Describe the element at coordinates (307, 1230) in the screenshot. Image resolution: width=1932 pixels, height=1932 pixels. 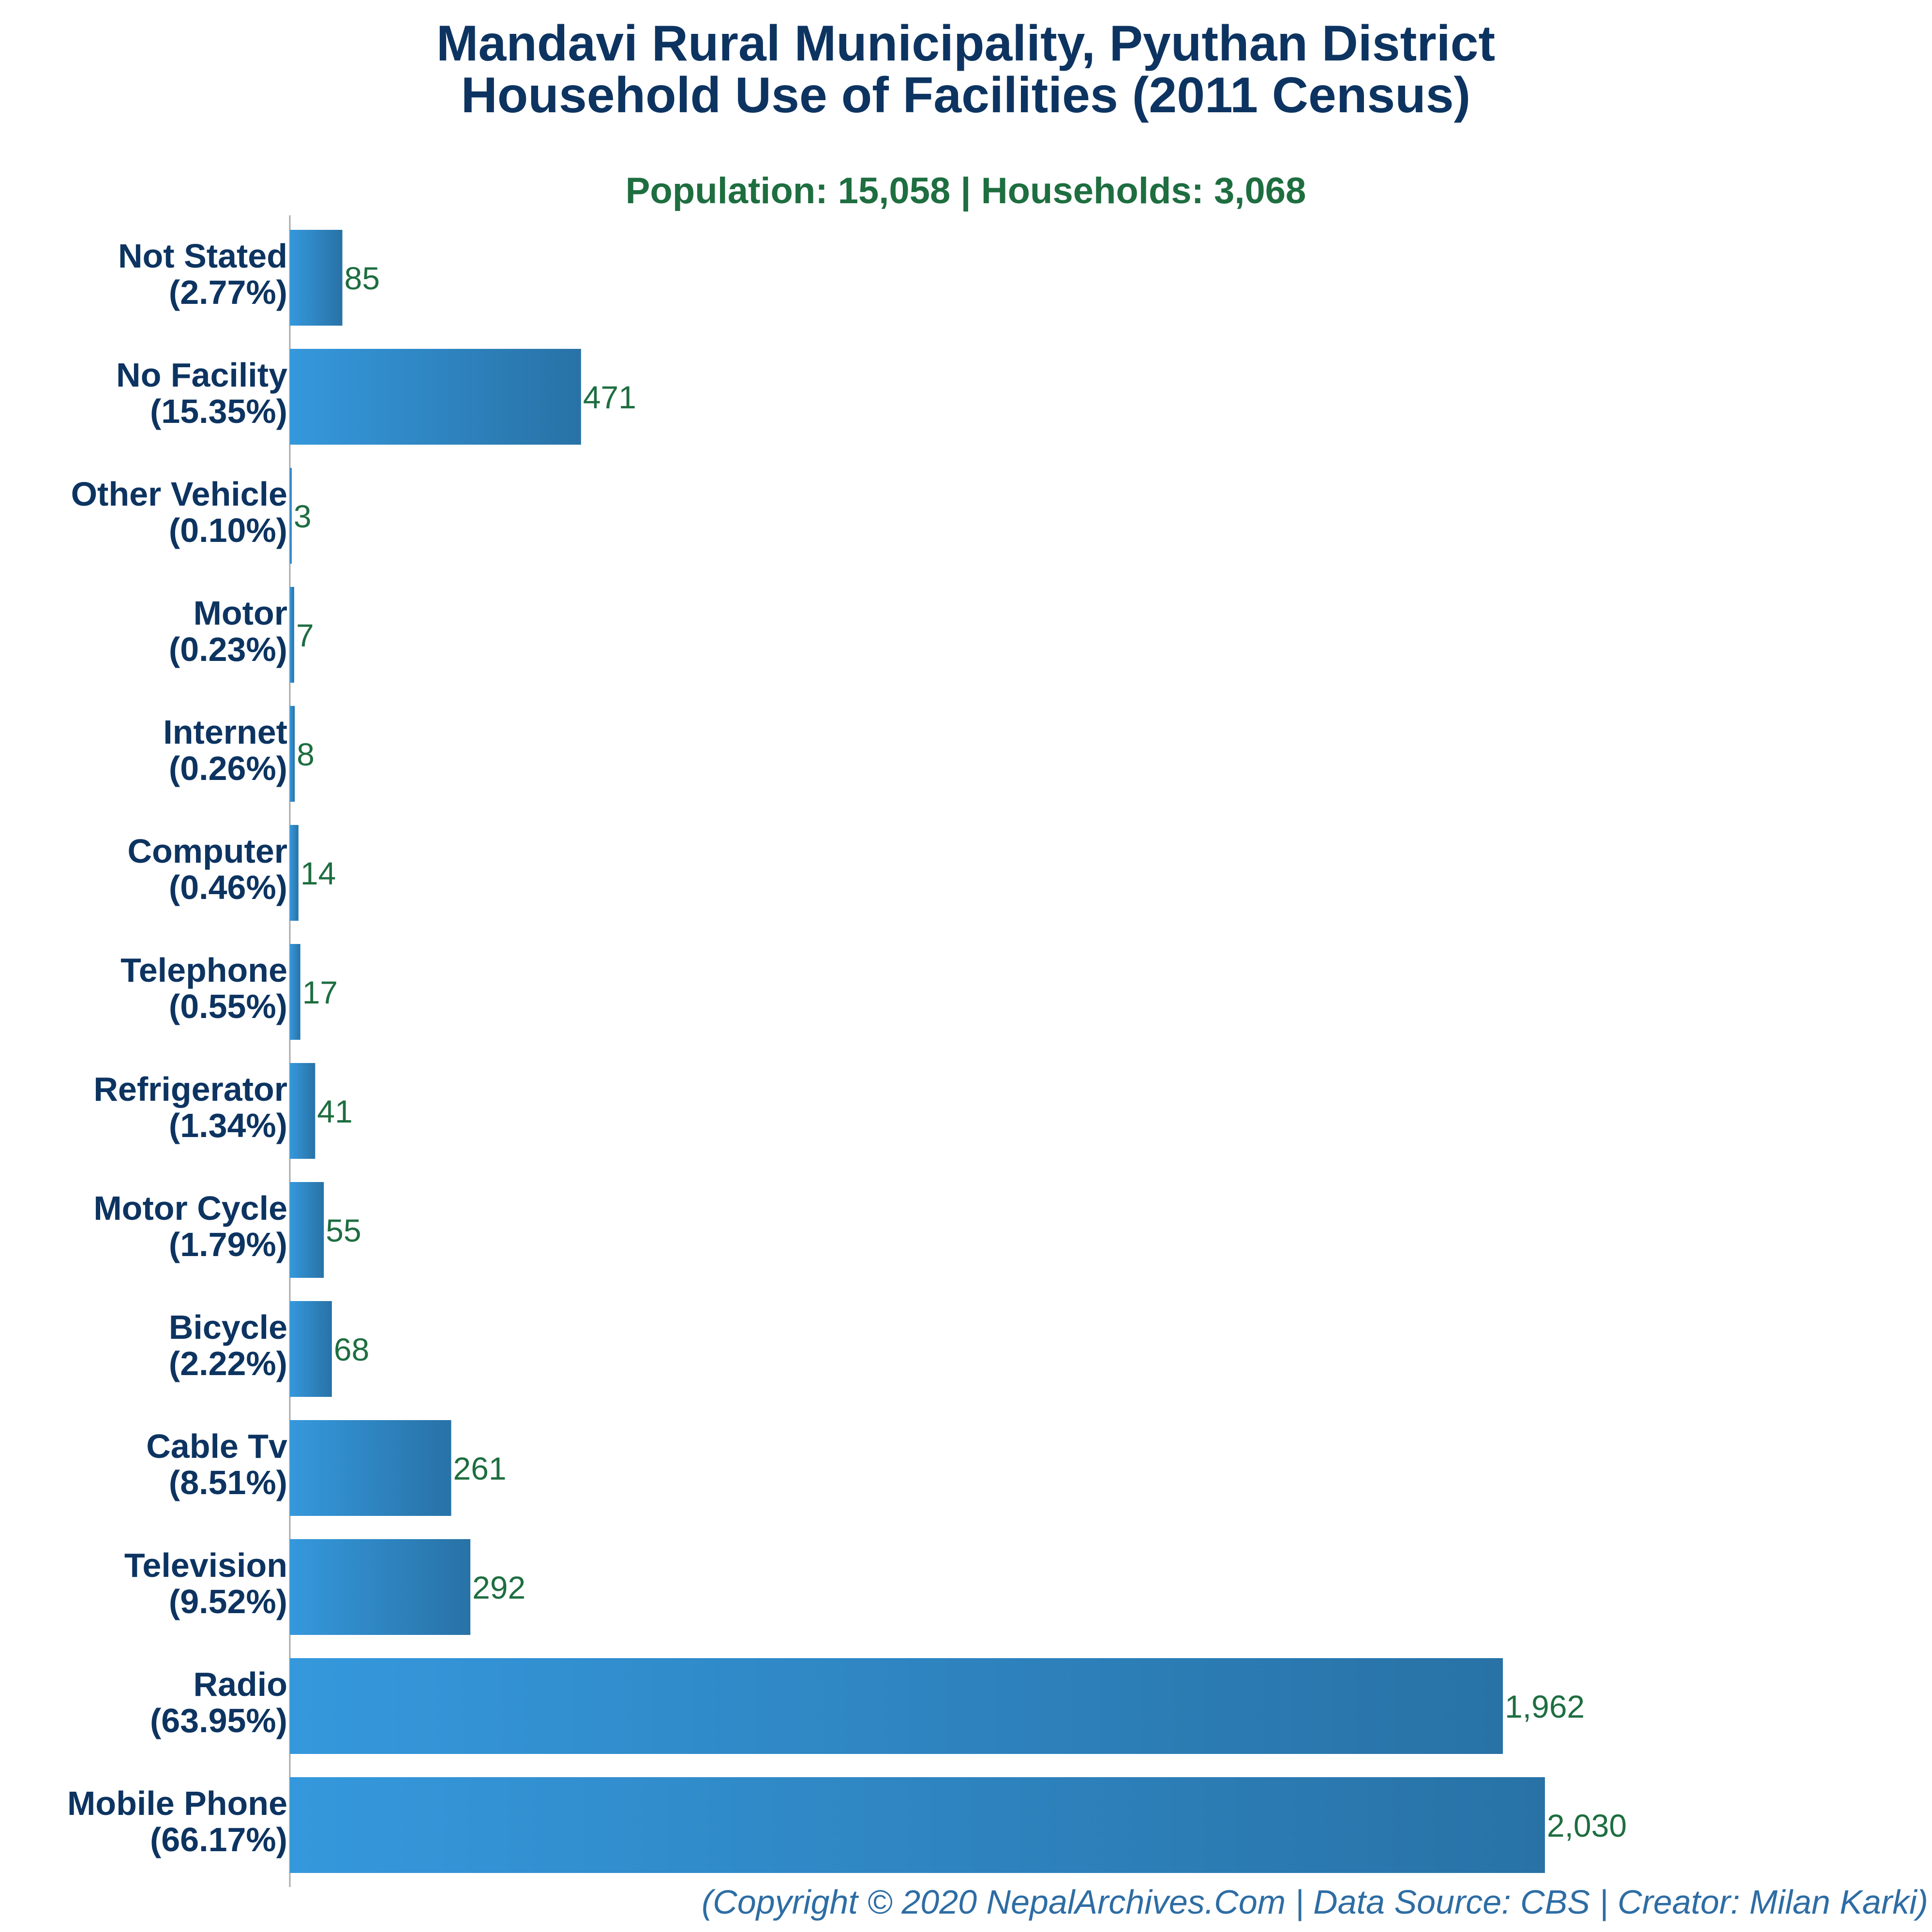
I see `bar-motor-cycle` at that location.